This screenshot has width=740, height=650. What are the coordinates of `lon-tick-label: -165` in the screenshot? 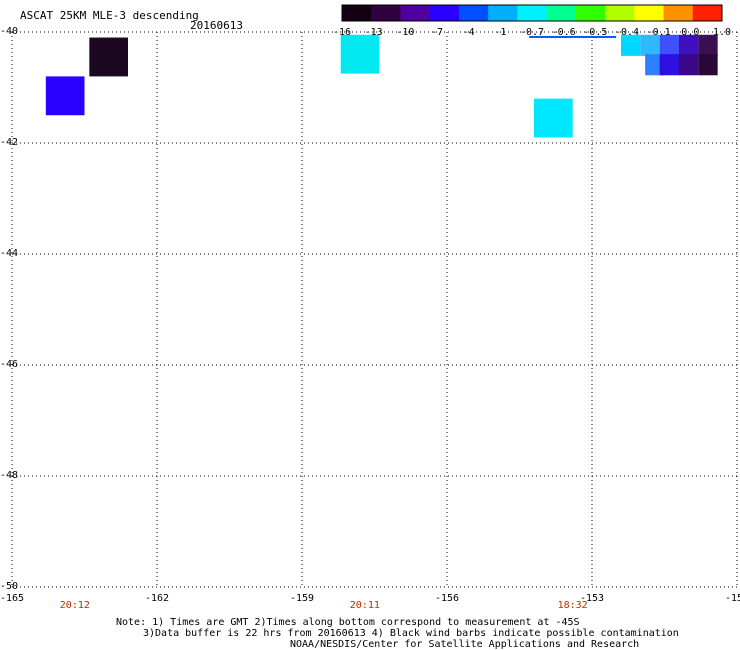 It's located at (12, 598).